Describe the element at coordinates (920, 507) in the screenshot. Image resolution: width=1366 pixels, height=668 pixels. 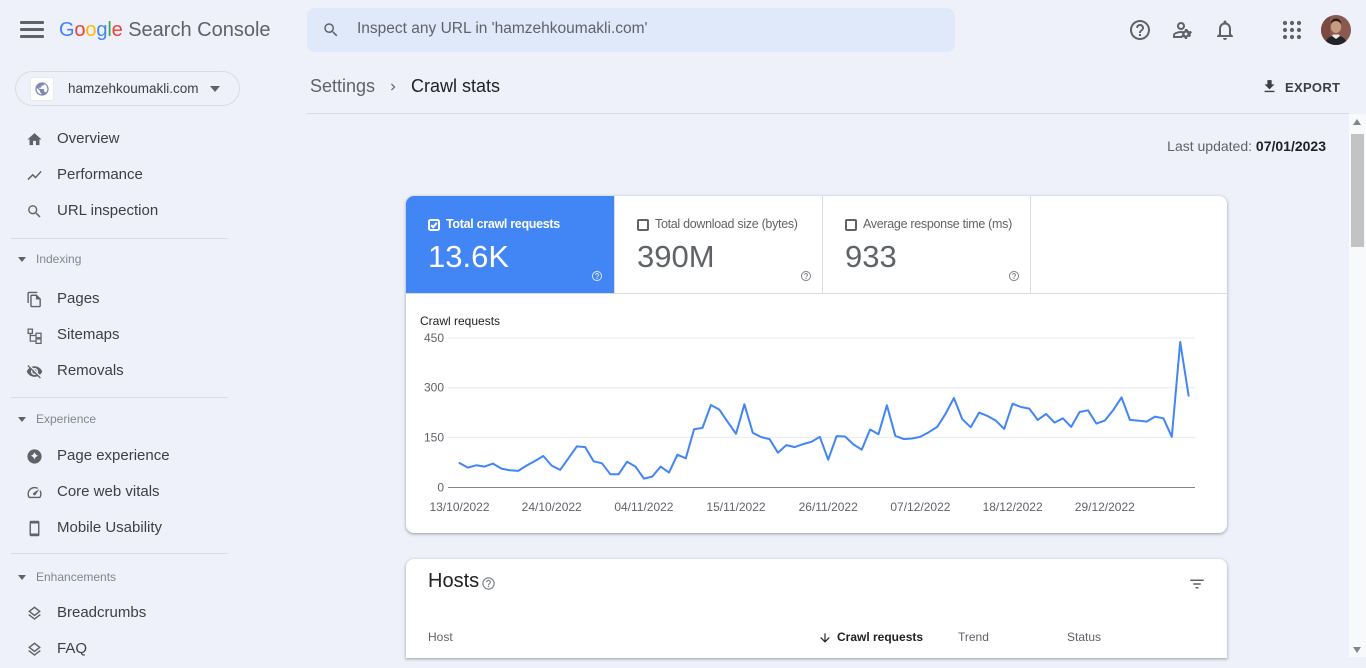
I see `svg-text: 07/12/2022` at that location.